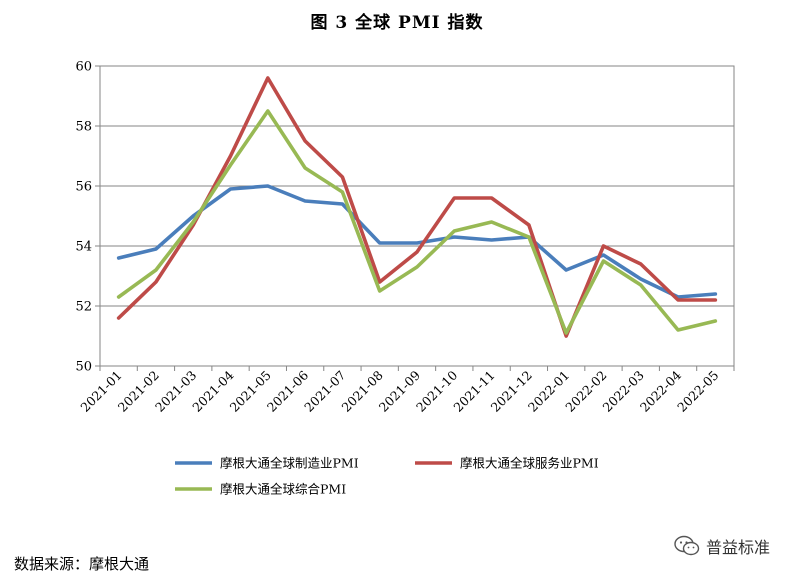 The width and height of the screenshot is (794, 578). Describe the element at coordinates (737, 547) in the screenshot. I see `watermark-text: 普益标准` at that location.